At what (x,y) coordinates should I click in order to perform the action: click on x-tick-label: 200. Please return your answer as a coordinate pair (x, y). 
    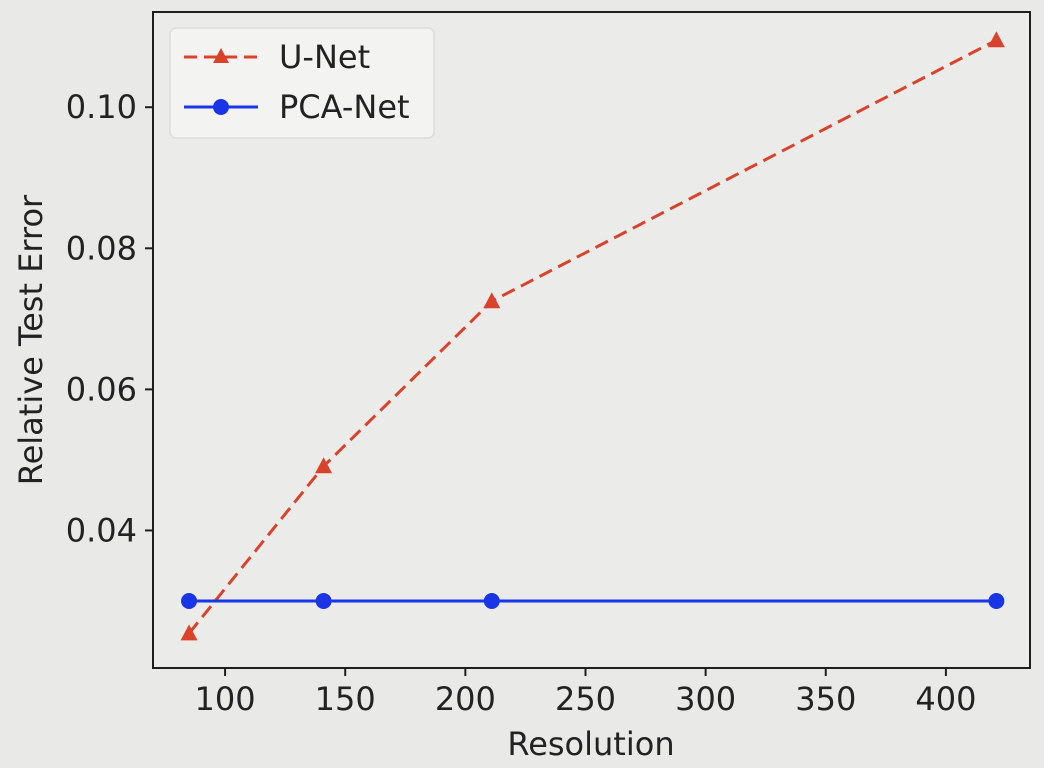
    Looking at the image, I should click on (465, 699).